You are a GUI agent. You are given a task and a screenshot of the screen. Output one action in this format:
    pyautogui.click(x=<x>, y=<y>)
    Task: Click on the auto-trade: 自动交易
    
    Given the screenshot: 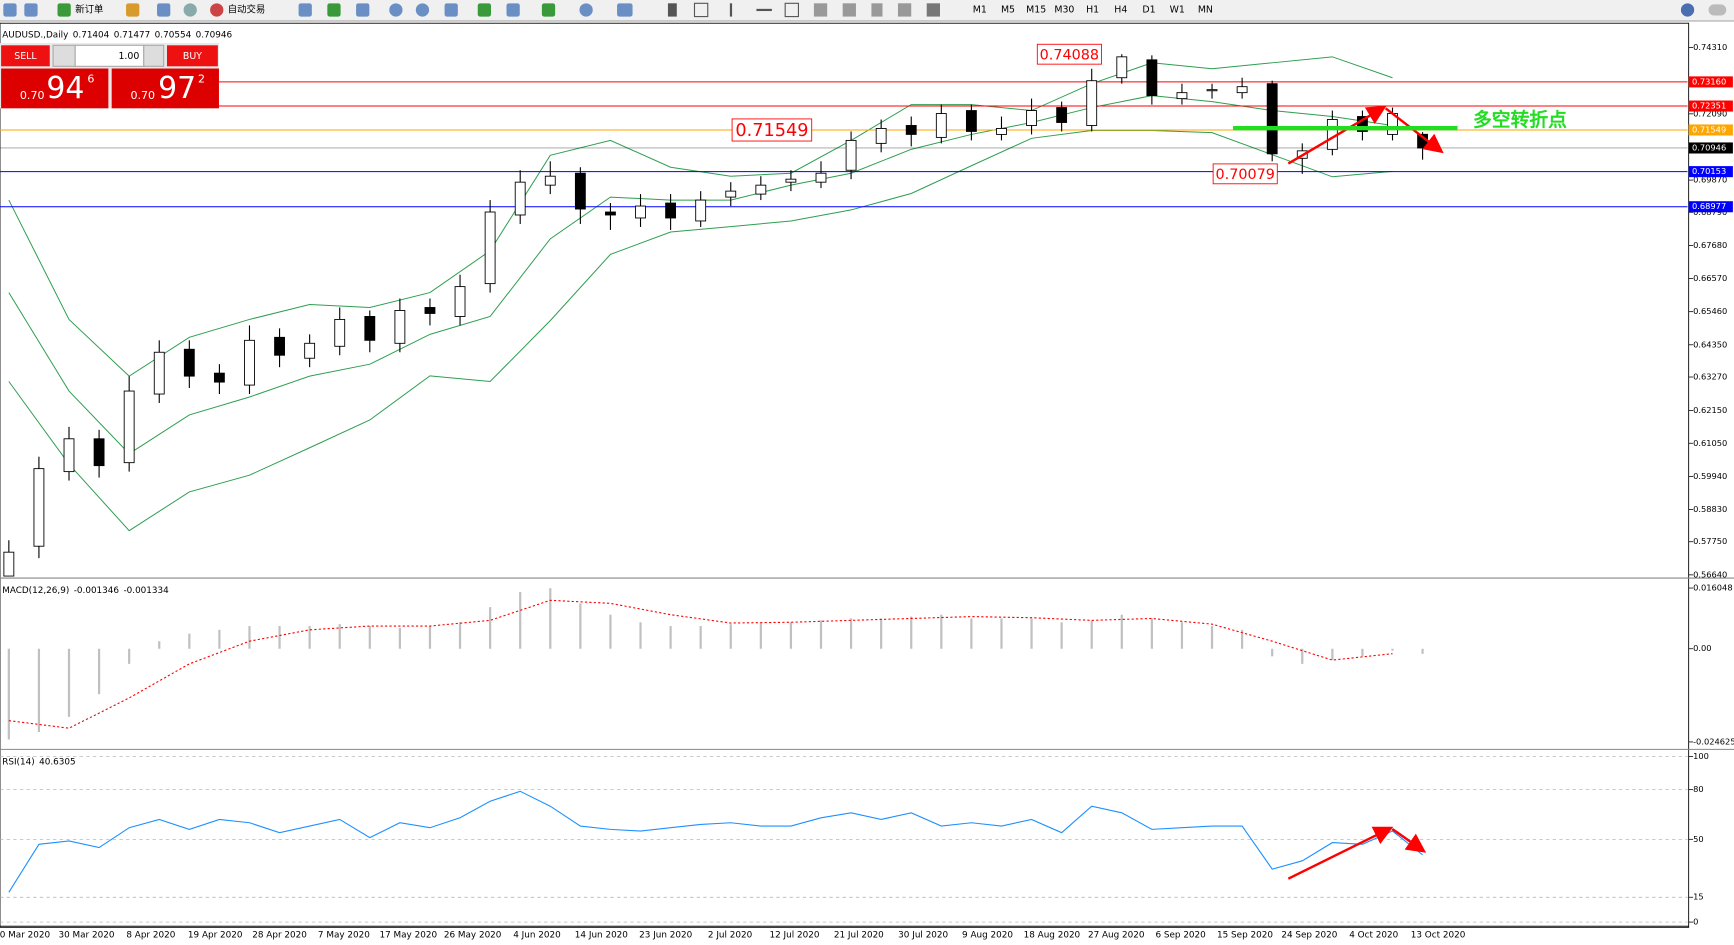 What is the action you would take?
    pyautogui.click(x=247, y=9)
    